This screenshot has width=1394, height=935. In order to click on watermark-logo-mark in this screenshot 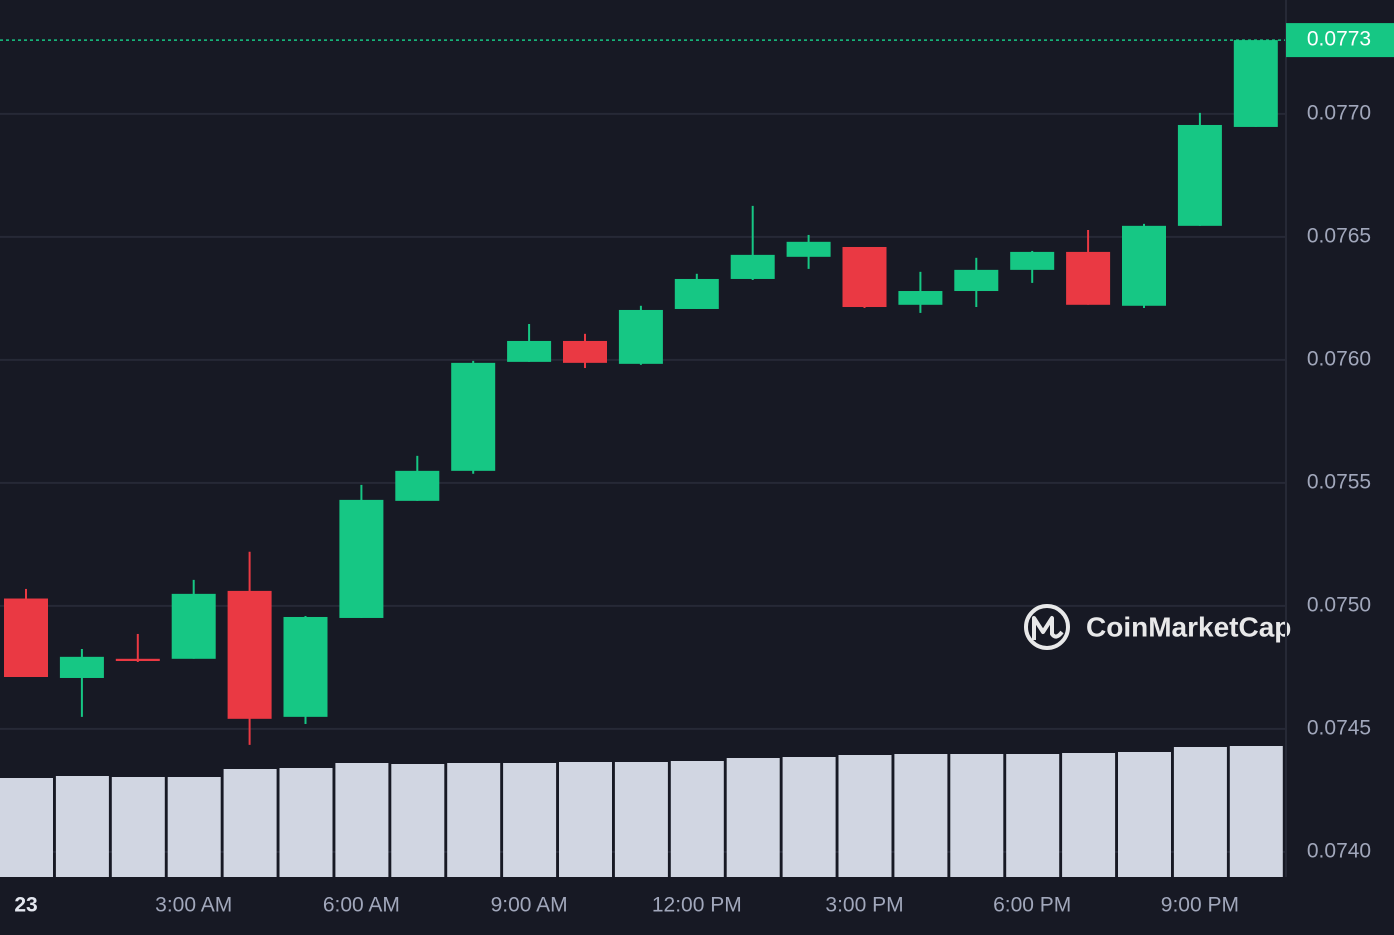, I will do `click(1048, 628)`.